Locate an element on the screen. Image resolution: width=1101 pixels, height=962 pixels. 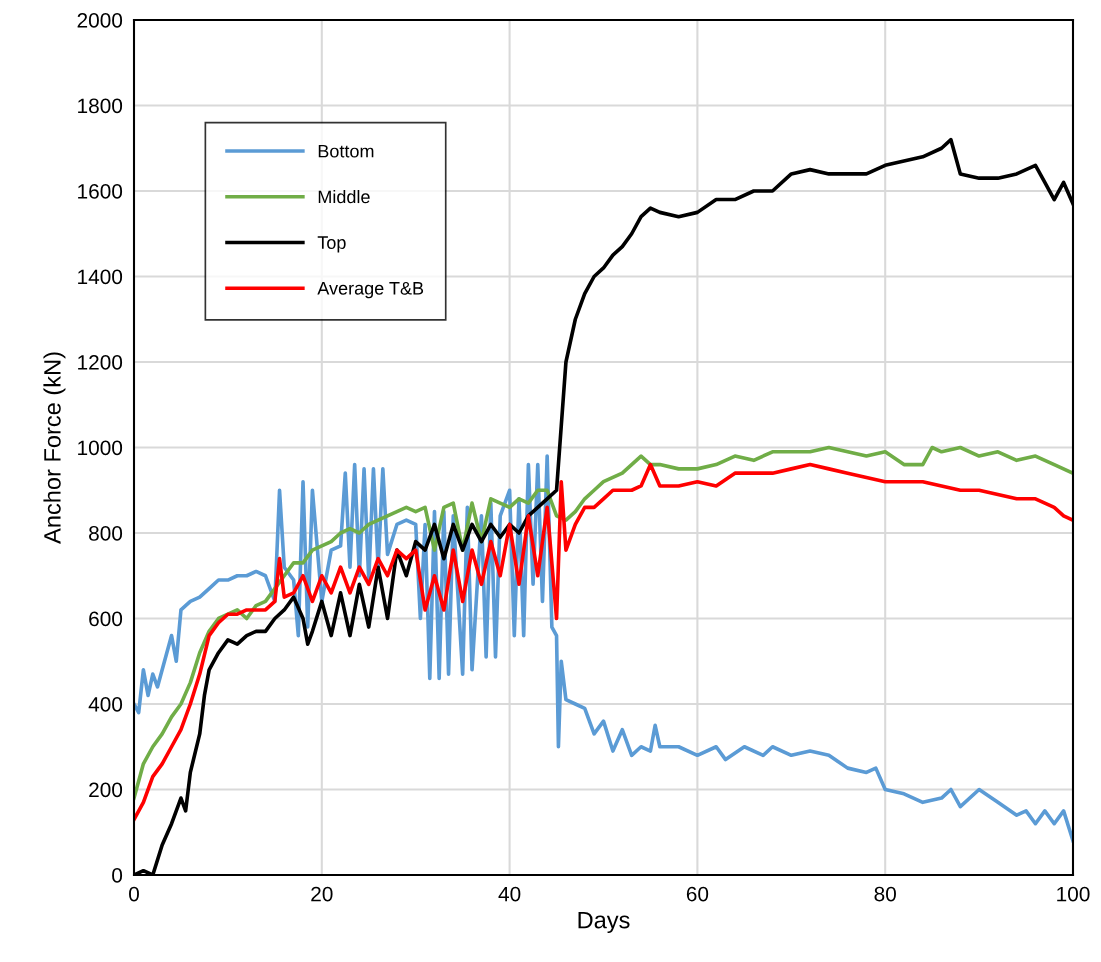
y-tick-label: 1800 is located at coordinates (100, 106).